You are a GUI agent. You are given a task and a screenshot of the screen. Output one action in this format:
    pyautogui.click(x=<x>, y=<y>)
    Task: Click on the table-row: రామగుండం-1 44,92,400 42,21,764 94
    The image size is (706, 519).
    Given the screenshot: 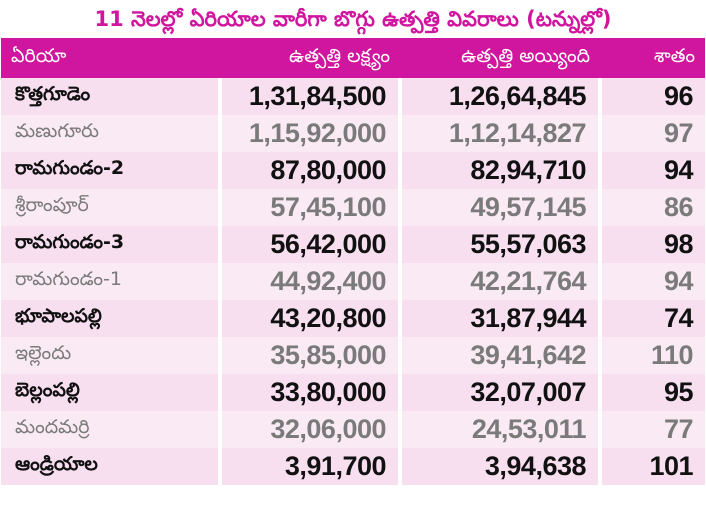 What is the action you would take?
    pyautogui.click(x=353, y=281)
    